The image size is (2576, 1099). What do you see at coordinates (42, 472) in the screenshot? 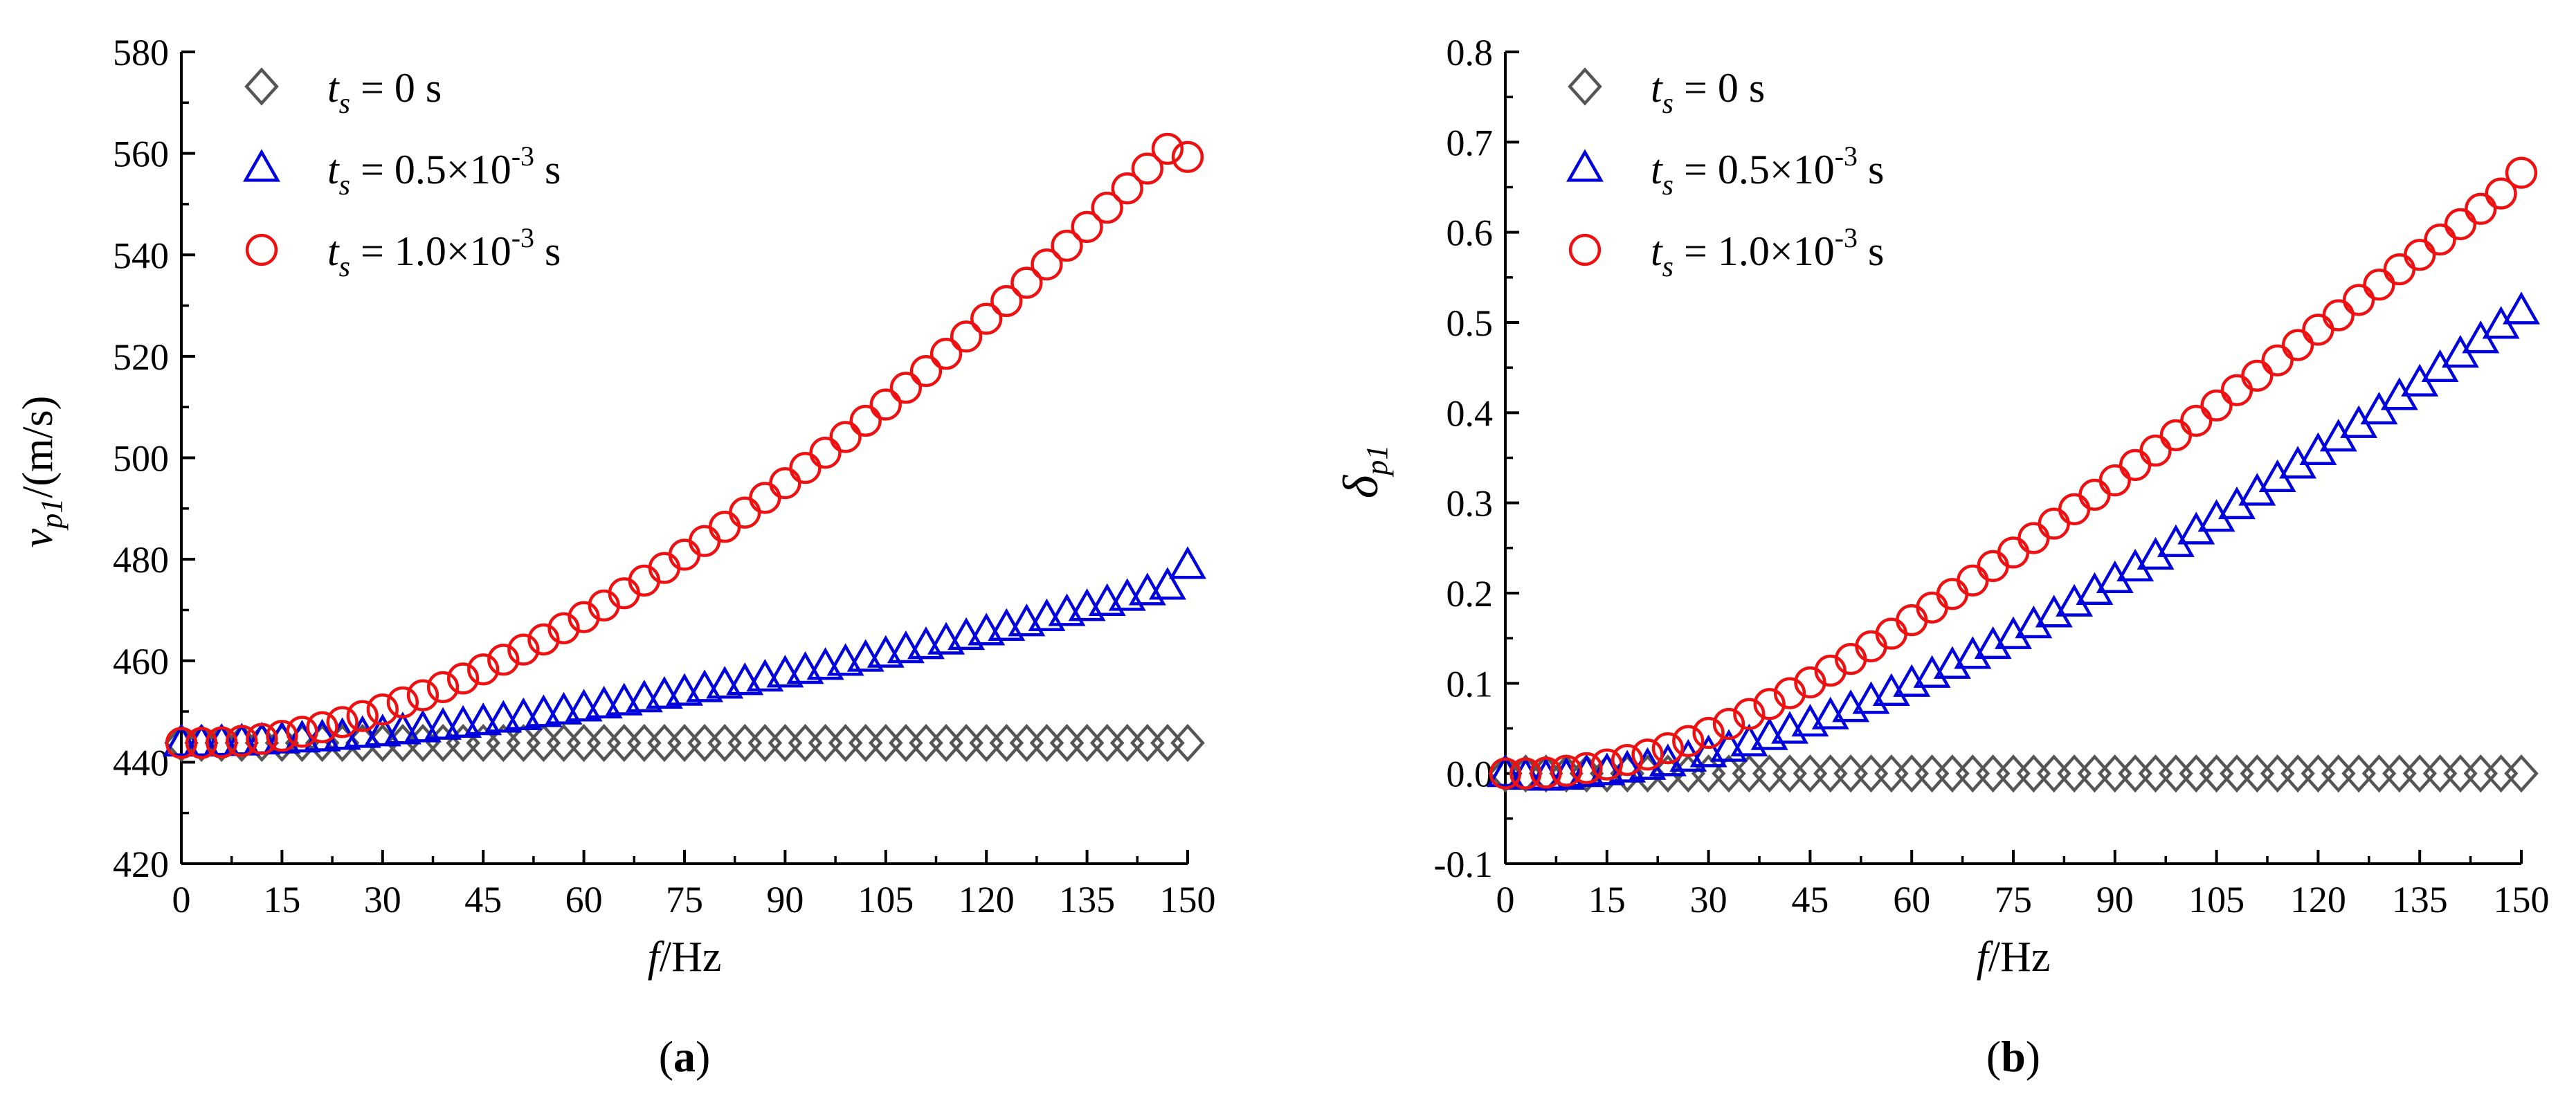
I see `y-axis-label: vp1/(m/s)` at bounding box center [42, 472].